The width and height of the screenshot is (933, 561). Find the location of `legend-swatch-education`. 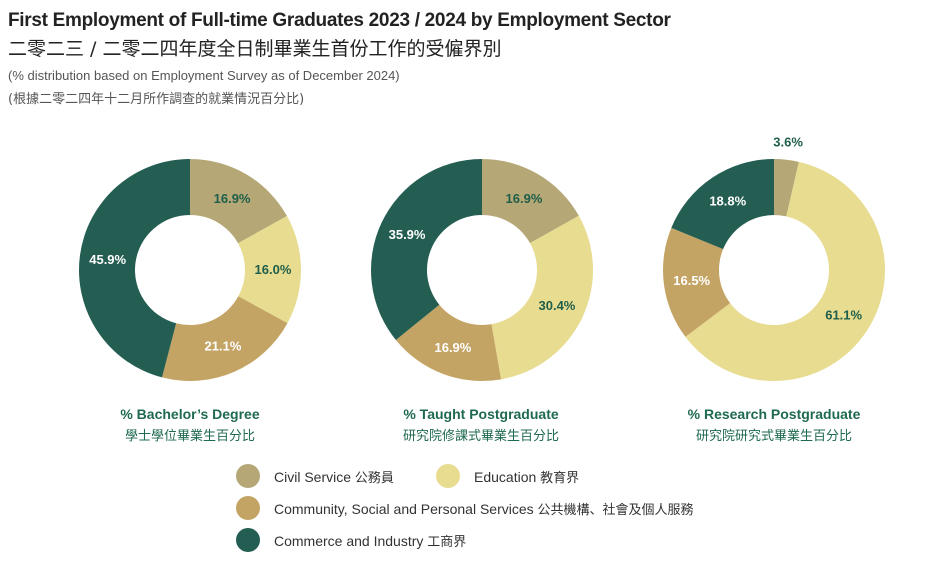

legend-swatch-education is located at coordinates (448, 476).